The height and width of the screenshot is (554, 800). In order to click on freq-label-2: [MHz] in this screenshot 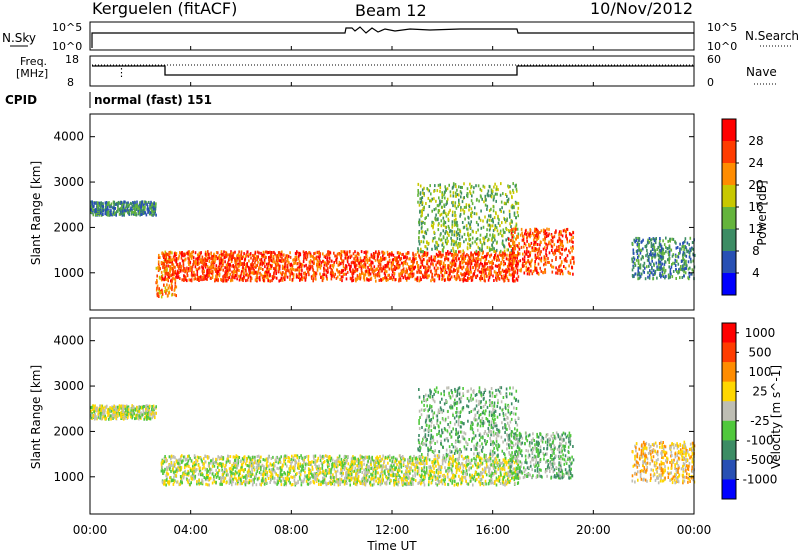, I will do `click(32, 73)`.